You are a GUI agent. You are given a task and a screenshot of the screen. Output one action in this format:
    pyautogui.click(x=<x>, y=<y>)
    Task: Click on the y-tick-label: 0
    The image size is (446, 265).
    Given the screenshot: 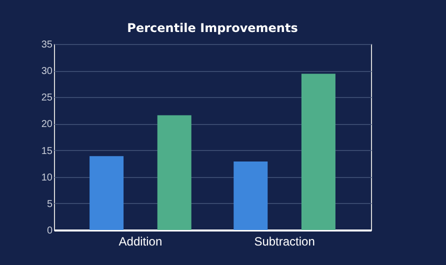 What is the action you would take?
    pyautogui.click(x=49, y=231)
    